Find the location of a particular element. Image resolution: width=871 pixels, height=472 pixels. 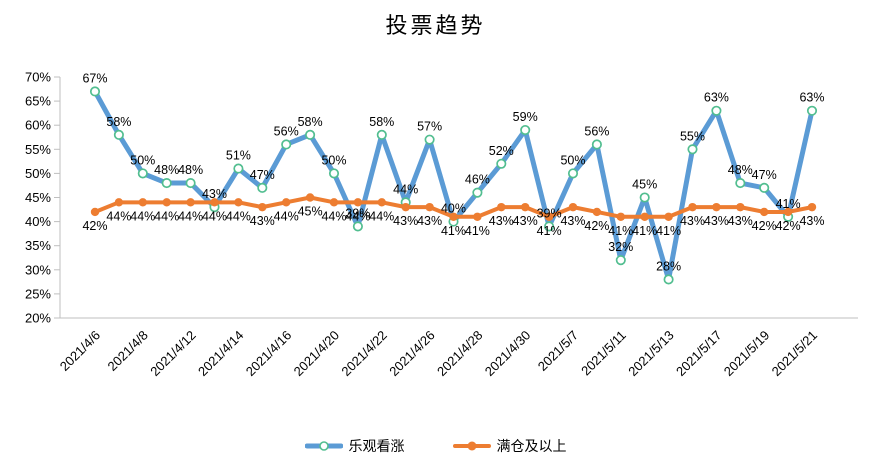

svg-text: 25% is located at coordinates (38, 293).